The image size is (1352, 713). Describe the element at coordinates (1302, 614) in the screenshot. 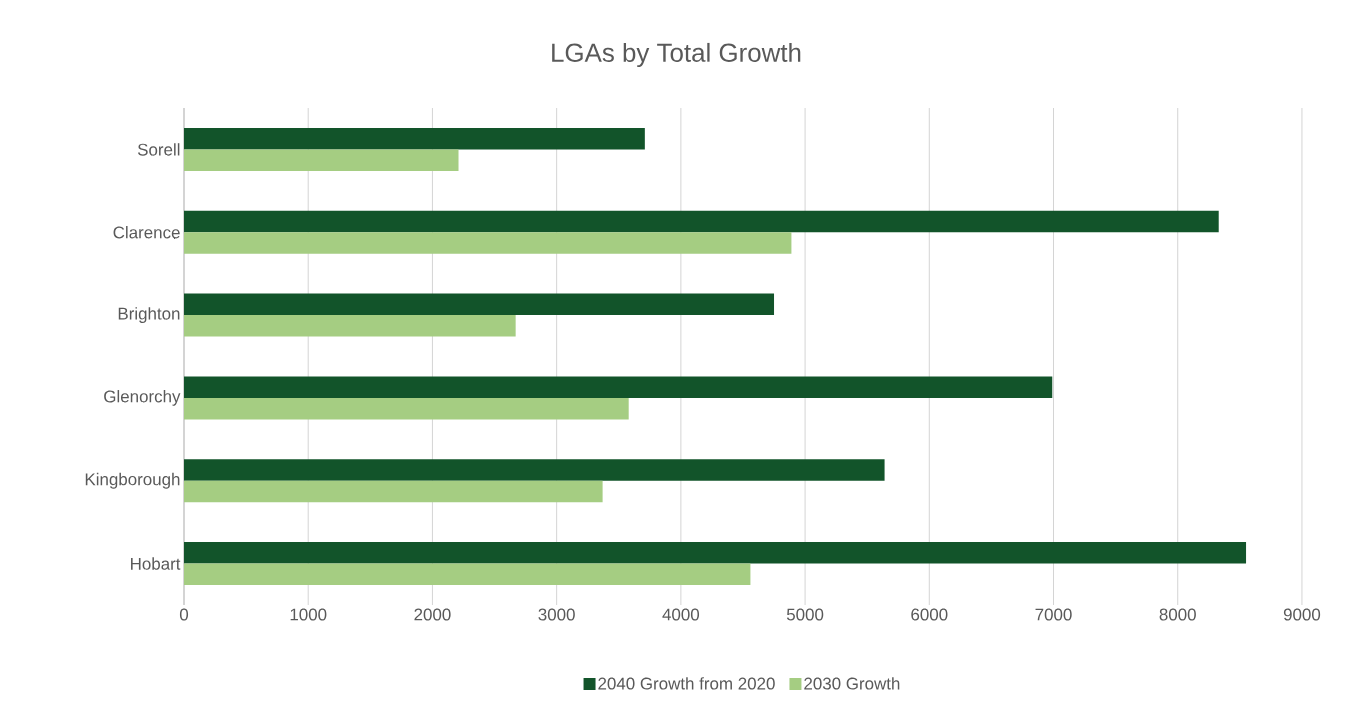

I see `x-tick-label: 9000` at that location.